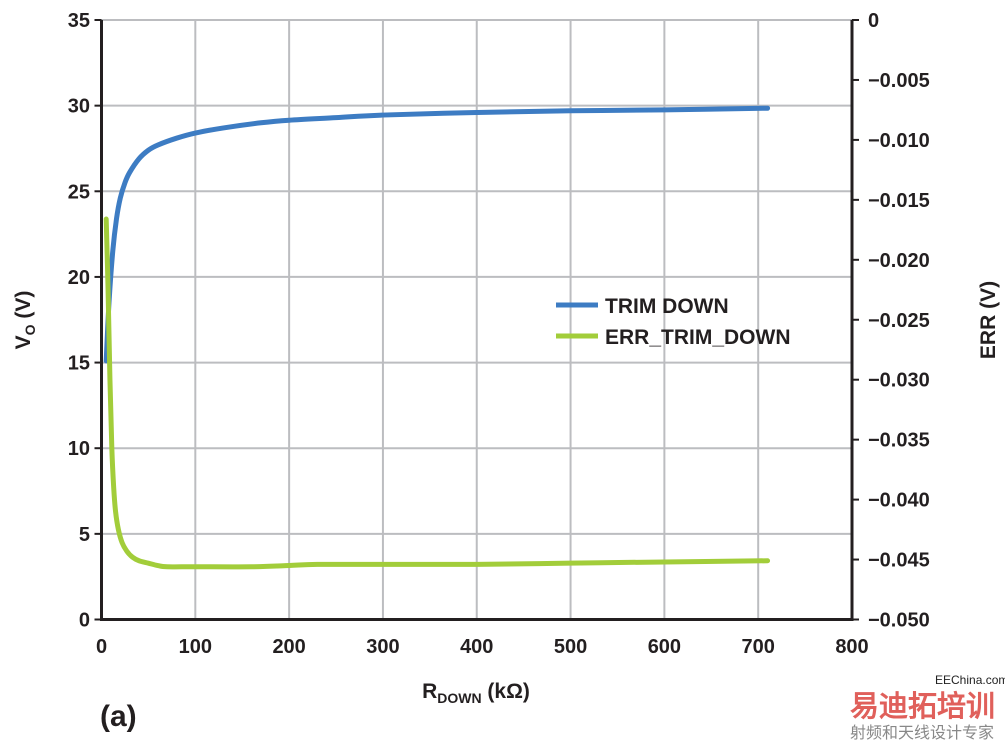 The height and width of the screenshot is (746, 1005). Describe the element at coordinates (922, 706) in the screenshot. I see `watermark-brand: 易迪拓培训` at that location.